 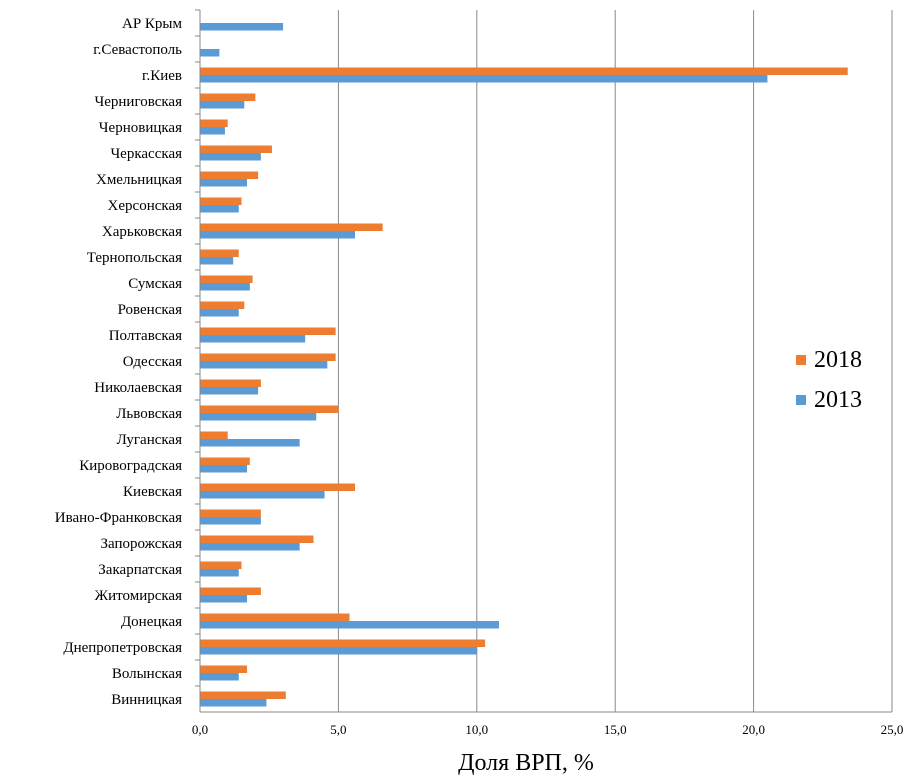 What do you see at coordinates (137, 50) in the screenshot?
I see `category-label: г.Севастополь` at bounding box center [137, 50].